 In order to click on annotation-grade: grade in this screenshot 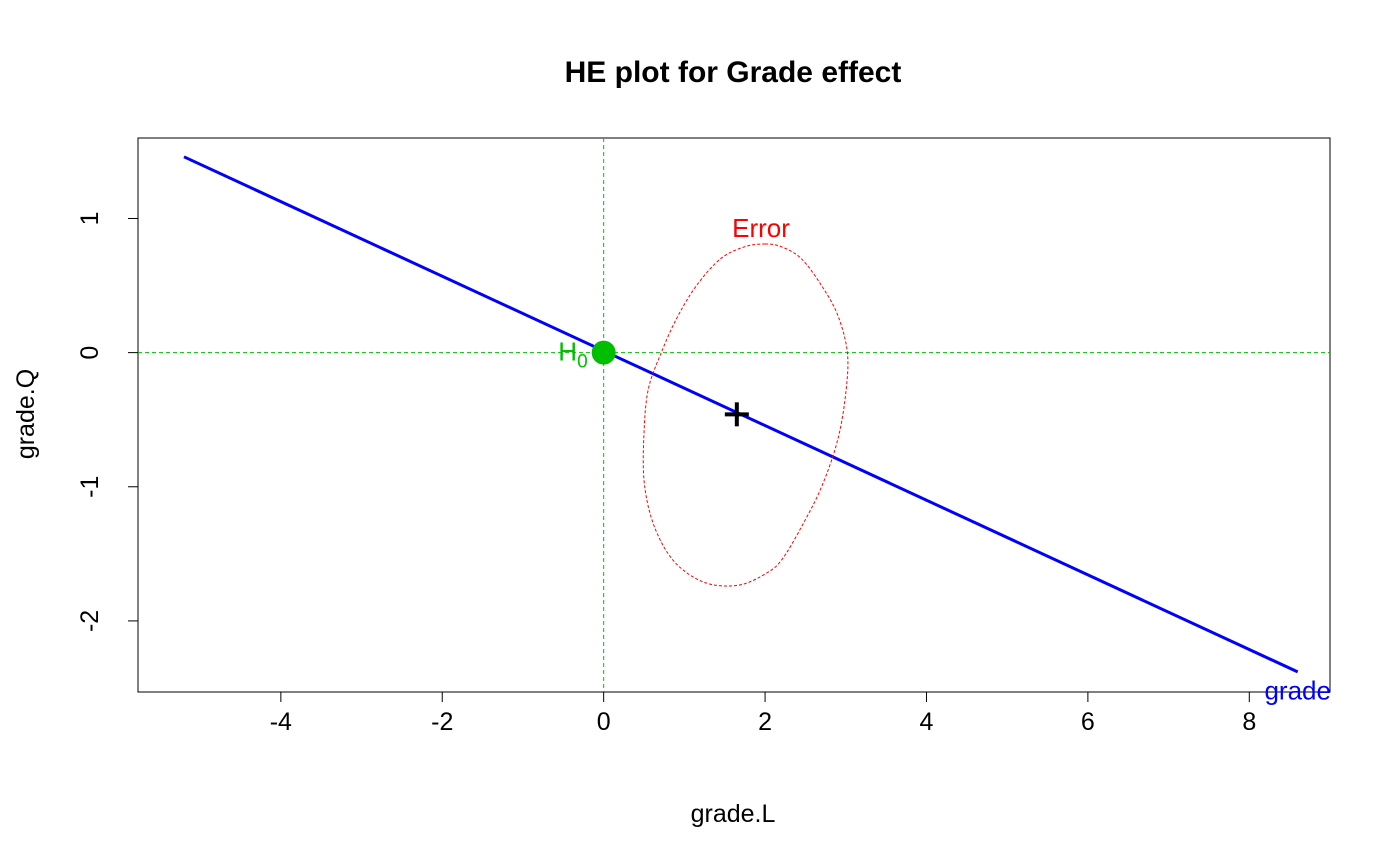, I will do `click(1297, 691)`.